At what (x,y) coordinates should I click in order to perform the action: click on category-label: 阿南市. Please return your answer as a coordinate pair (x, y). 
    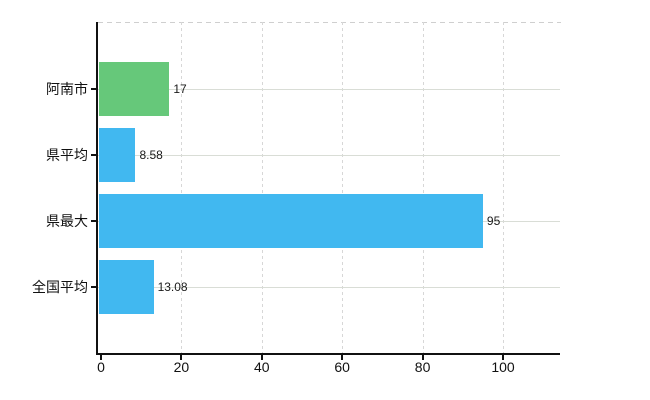
    Looking at the image, I should click on (67, 89).